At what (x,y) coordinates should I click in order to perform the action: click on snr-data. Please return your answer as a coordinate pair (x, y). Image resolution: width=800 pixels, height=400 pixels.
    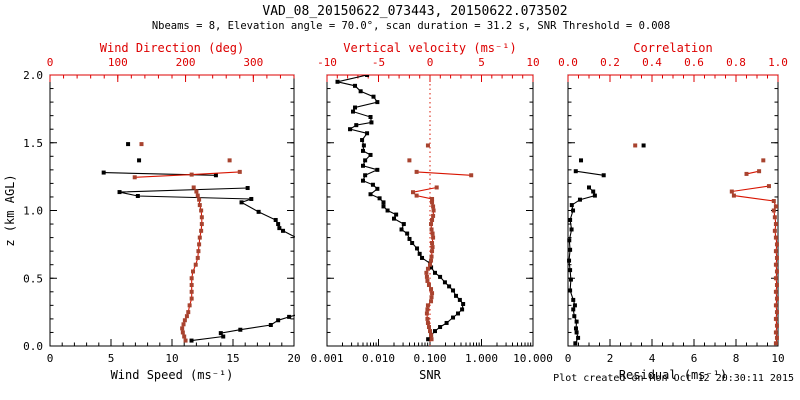
    Looking at the image, I should click on (404, 210).